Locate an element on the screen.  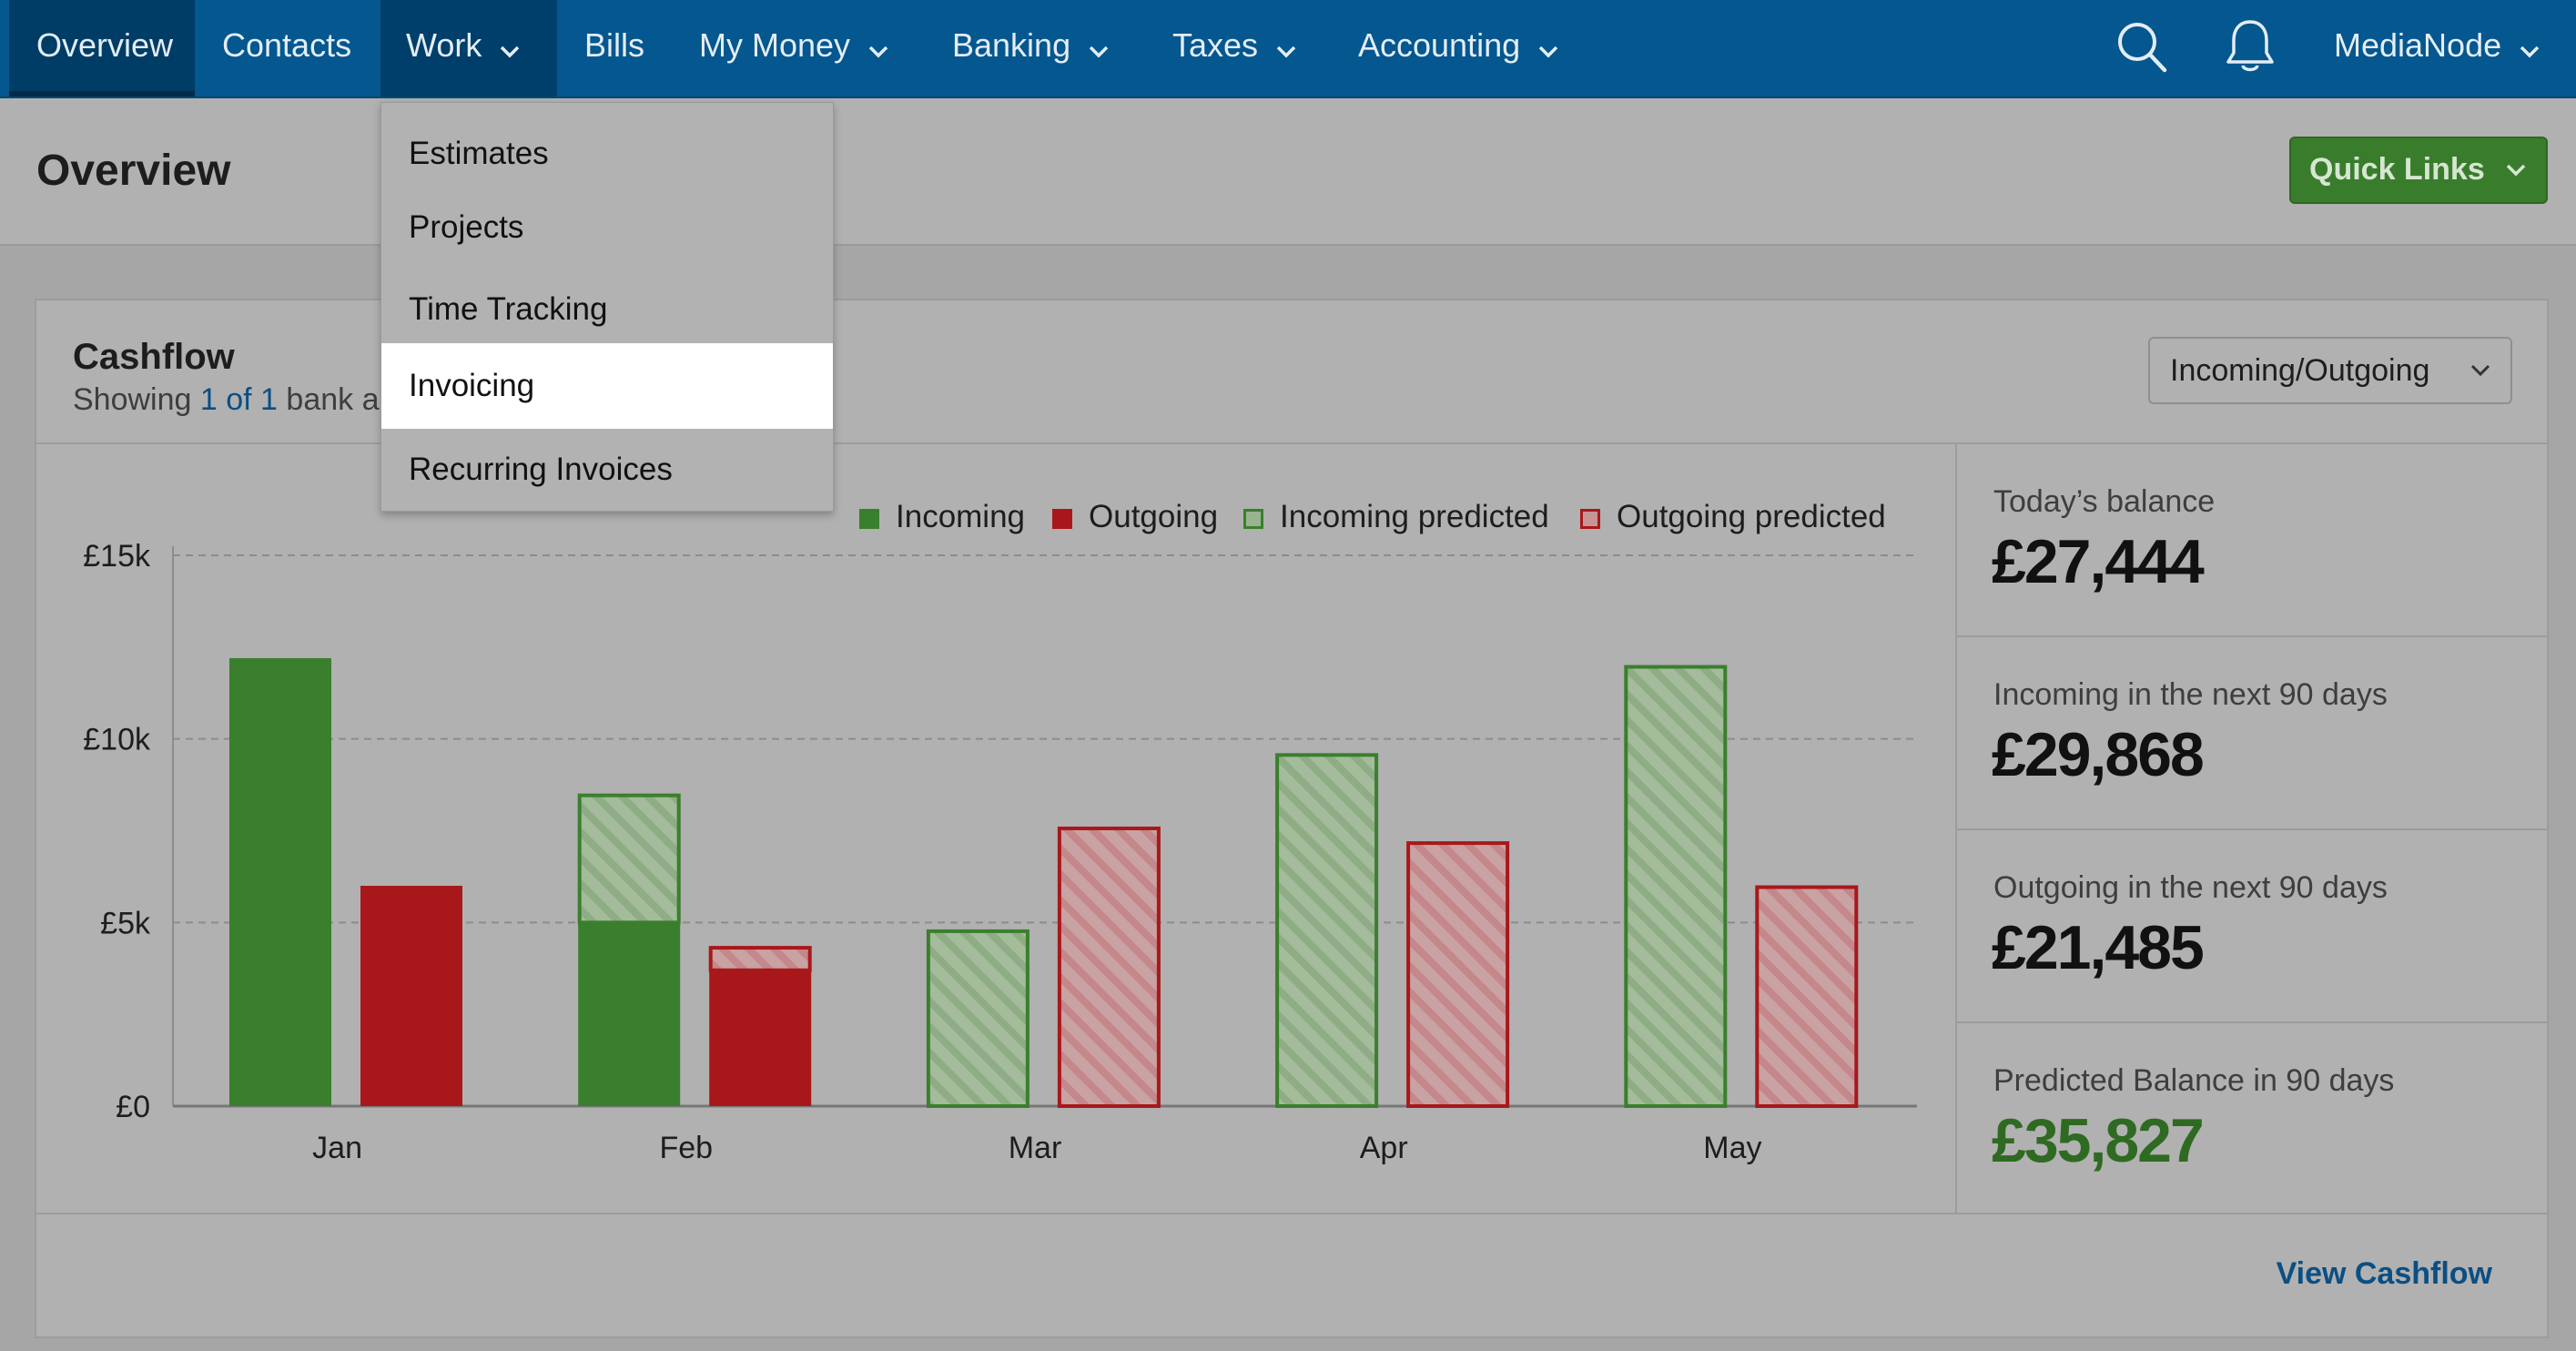
x-tick-label: Feb is located at coordinates (687, 1148).